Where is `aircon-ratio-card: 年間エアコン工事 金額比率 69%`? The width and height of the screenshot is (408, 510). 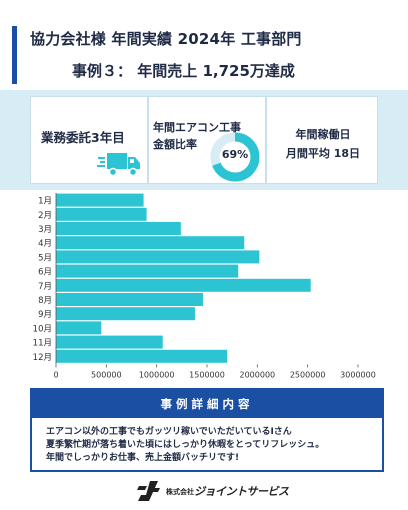 aircon-ratio-card: 年間エアコン工事 金額比率 69% is located at coordinates (207, 140).